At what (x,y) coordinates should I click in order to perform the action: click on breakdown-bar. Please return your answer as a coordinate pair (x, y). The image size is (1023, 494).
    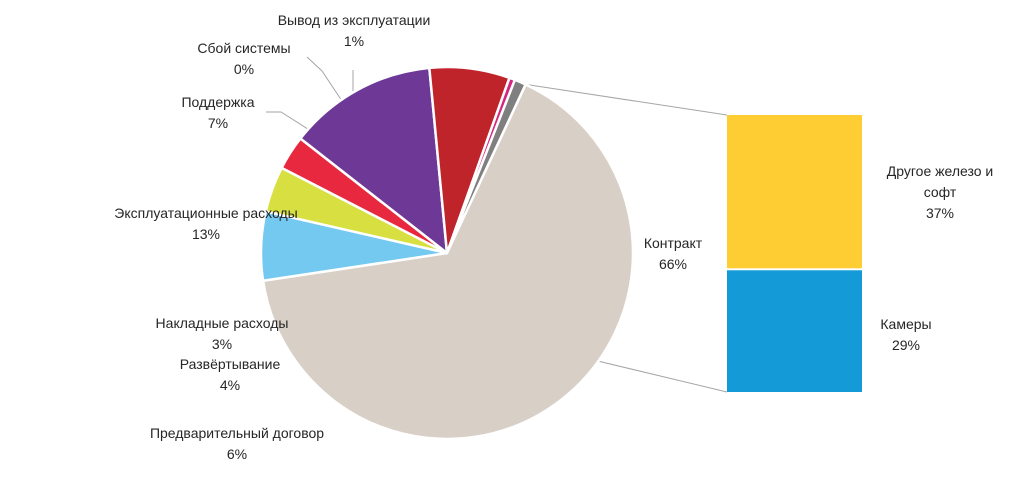
    Looking at the image, I should click on (794, 253).